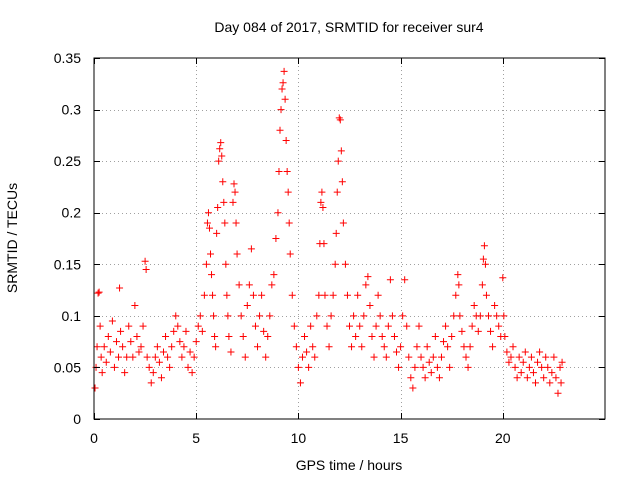 The width and height of the screenshot is (640, 480). What do you see at coordinates (72, 316) in the screenshot?
I see `y-tick-label: 0.1` at bounding box center [72, 316].